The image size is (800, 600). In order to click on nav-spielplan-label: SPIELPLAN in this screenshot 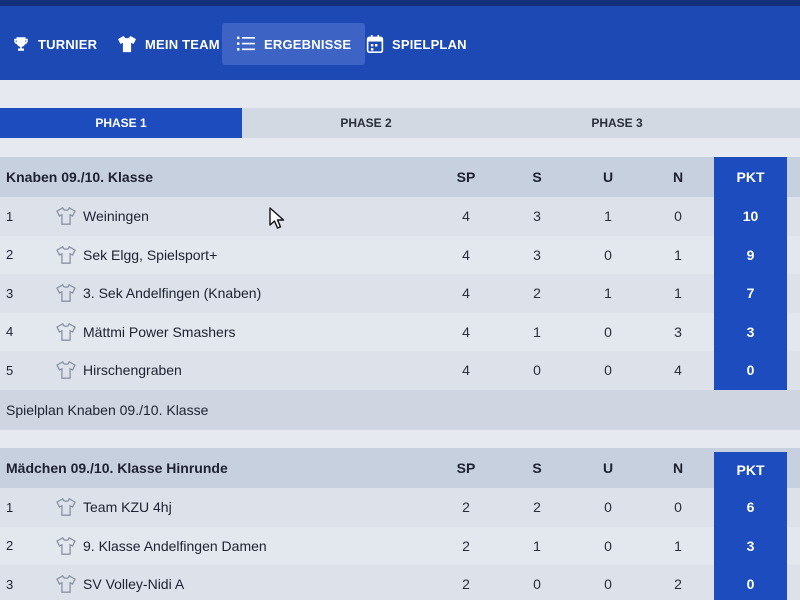, I will do `click(429, 44)`.